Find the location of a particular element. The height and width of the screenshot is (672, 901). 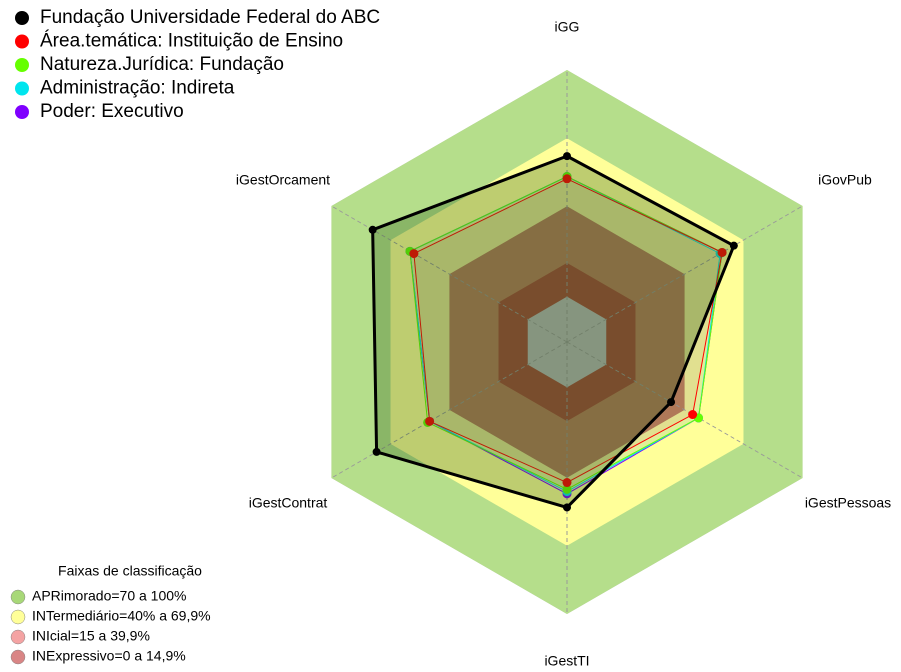

axis-label: iGovPub is located at coordinates (845, 180).